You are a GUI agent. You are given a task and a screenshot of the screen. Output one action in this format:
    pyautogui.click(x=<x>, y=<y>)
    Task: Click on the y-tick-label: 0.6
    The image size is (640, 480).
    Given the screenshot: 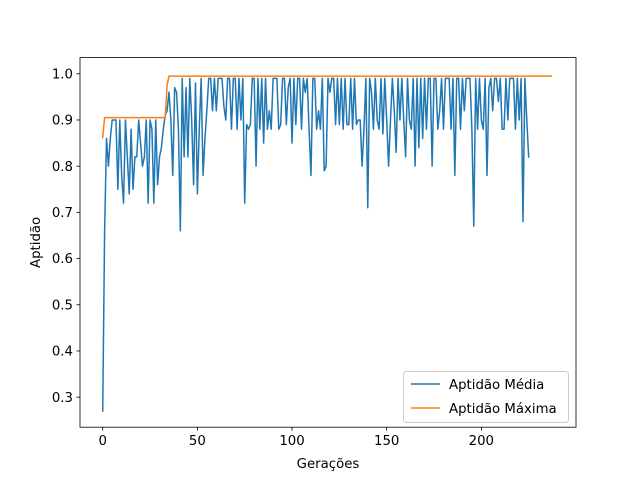 What is the action you would take?
    pyautogui.click(x=62, y=259)
    